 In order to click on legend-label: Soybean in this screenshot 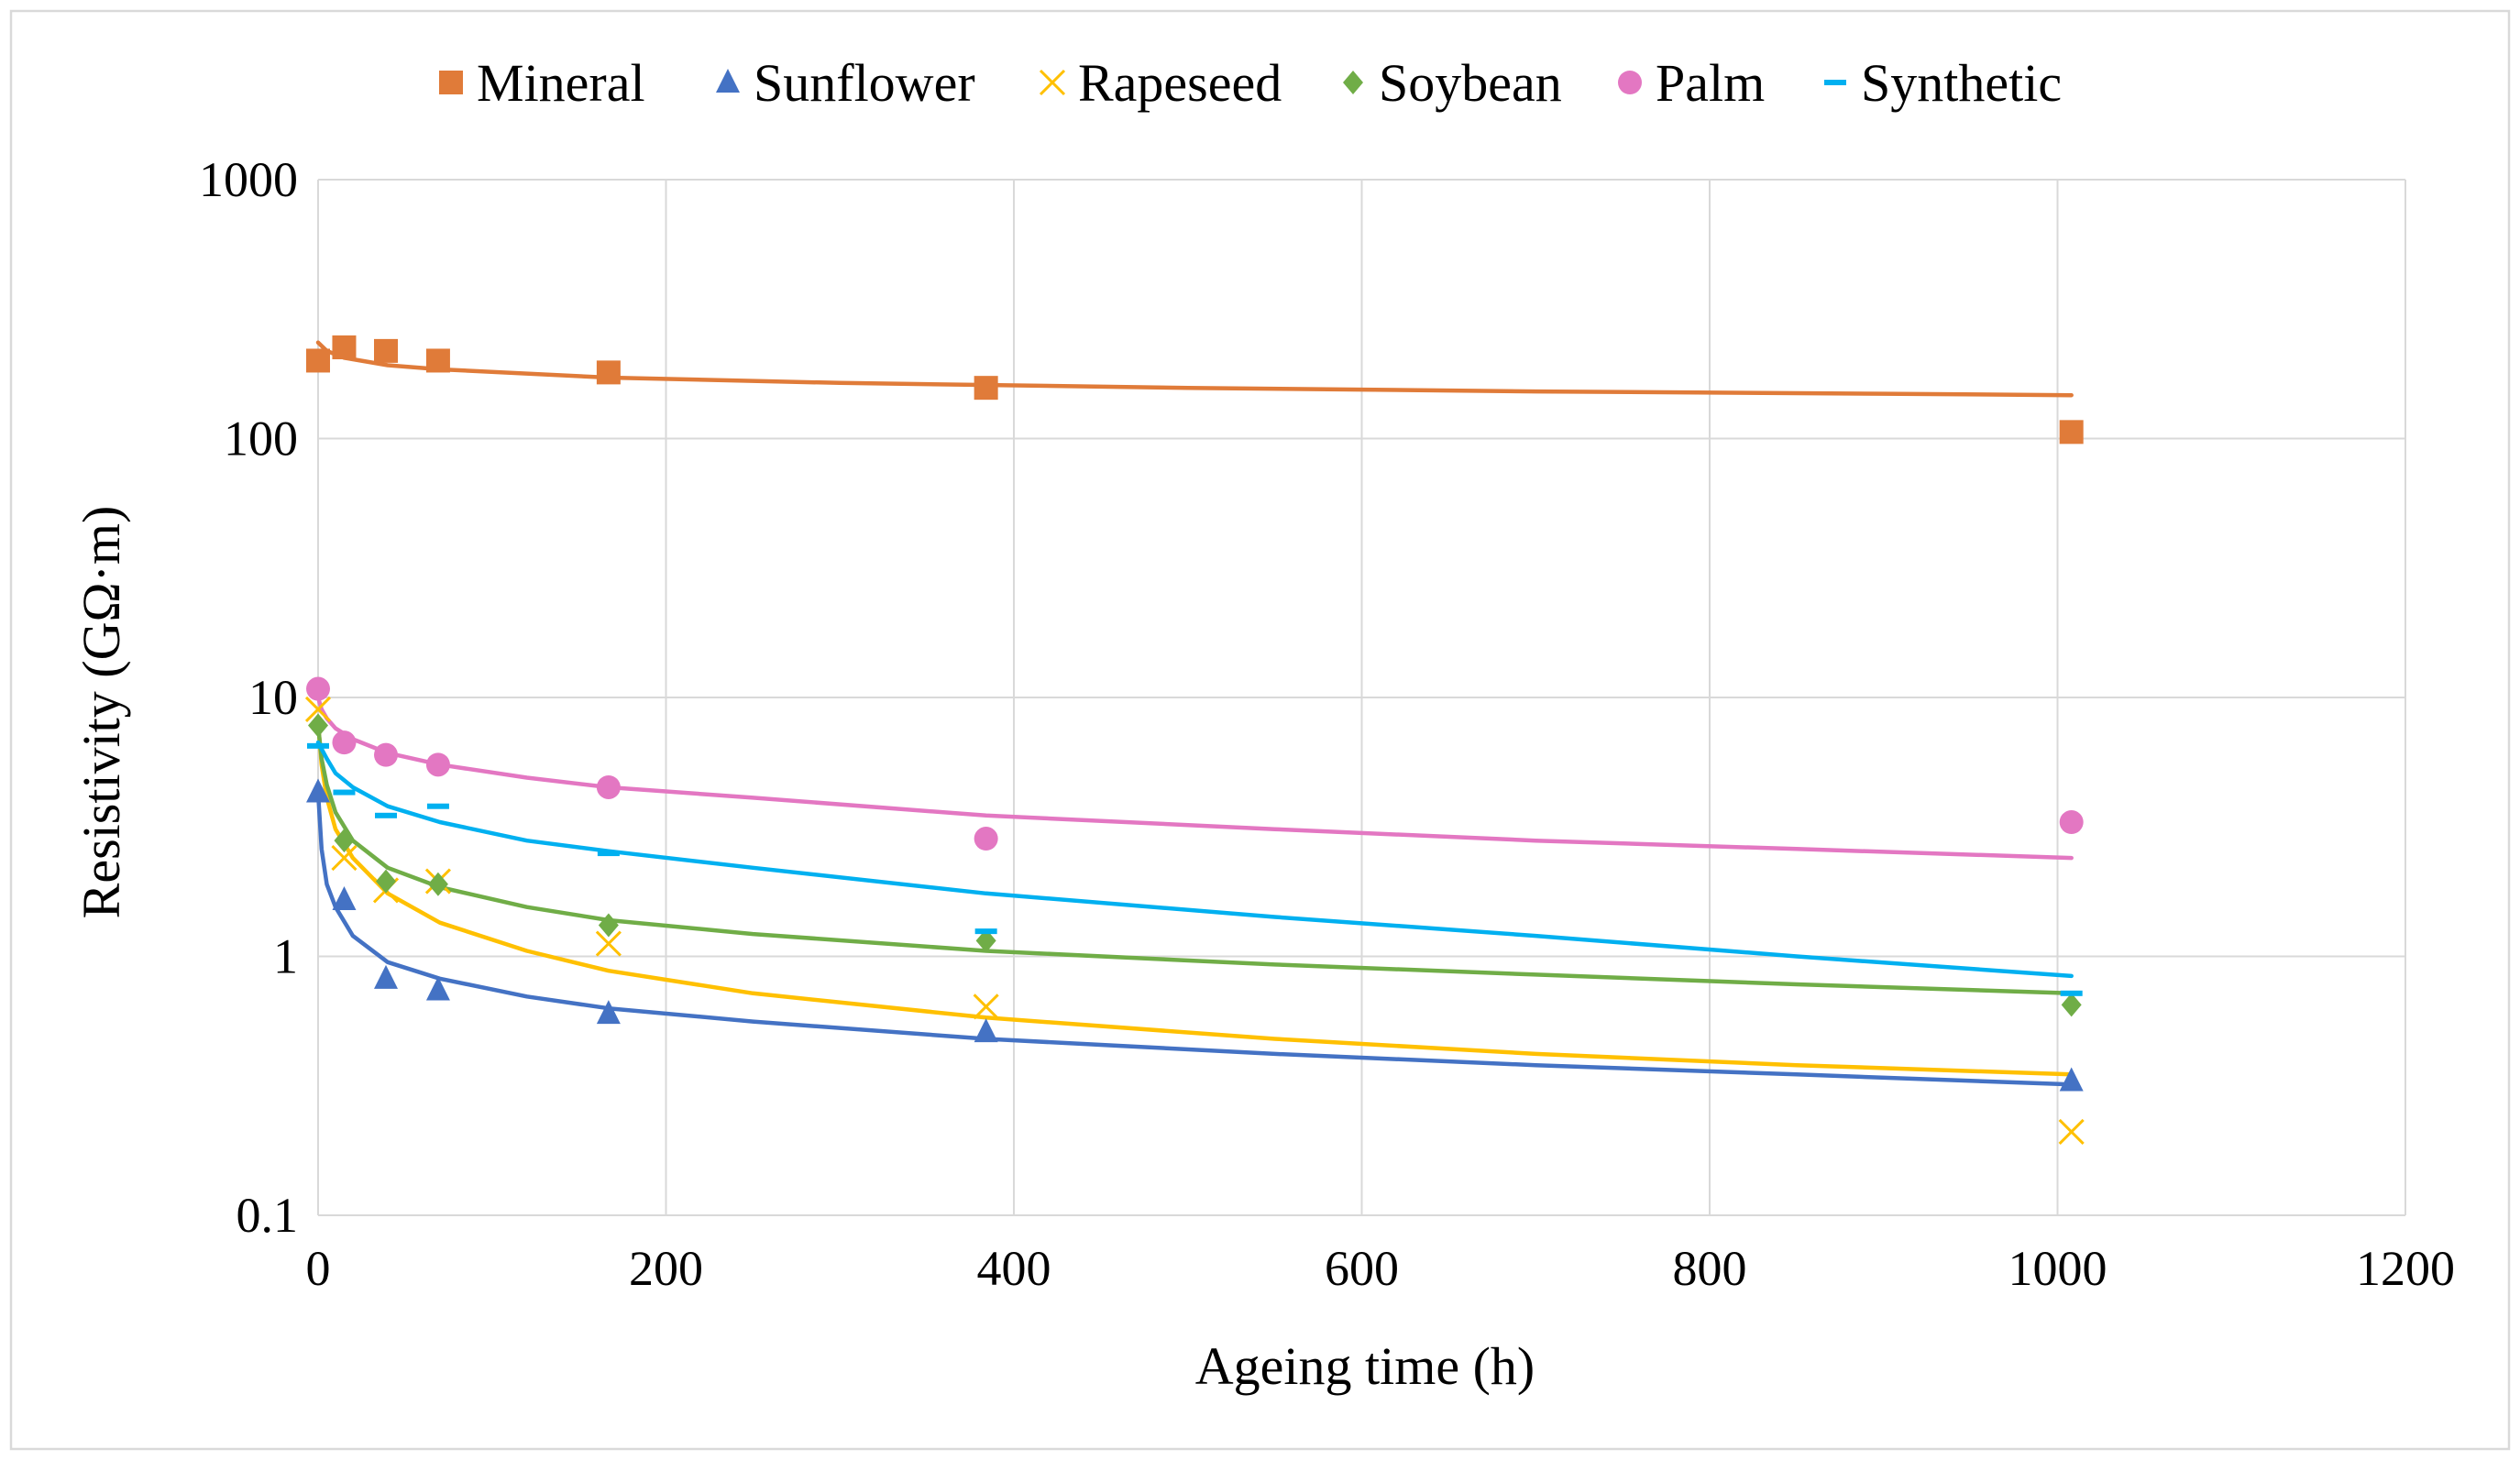, I will do `click(1470, 83)`.